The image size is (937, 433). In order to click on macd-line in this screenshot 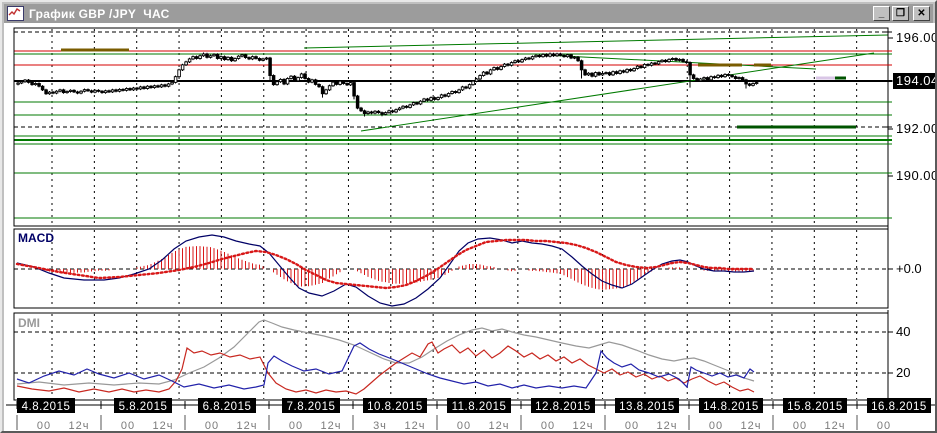, I will do `click(385, 270)`.